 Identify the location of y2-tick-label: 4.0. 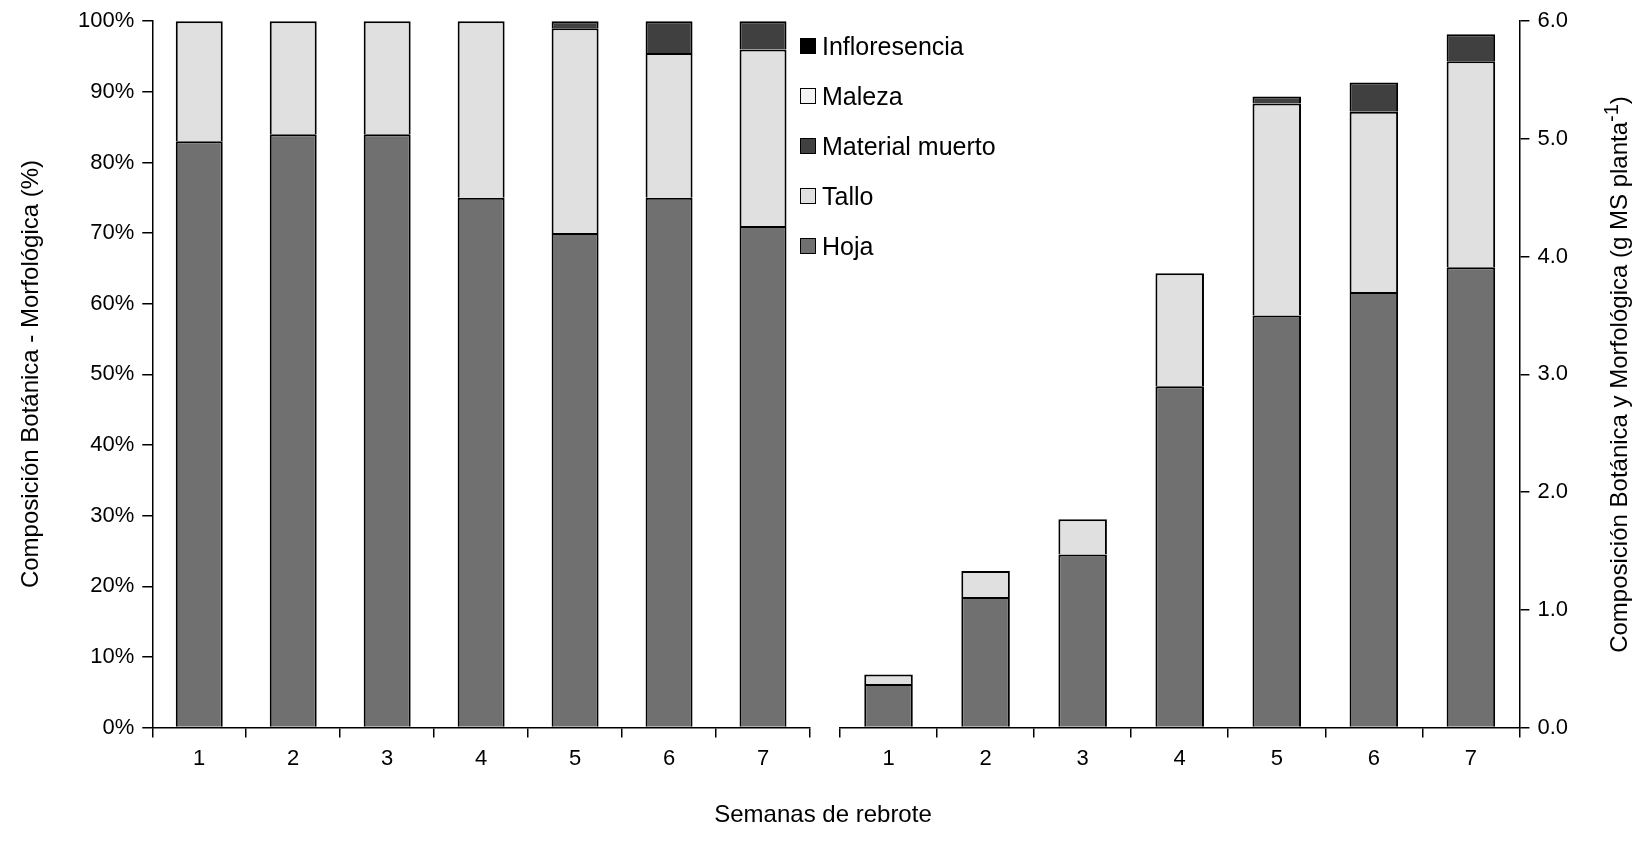
(1553, 255).